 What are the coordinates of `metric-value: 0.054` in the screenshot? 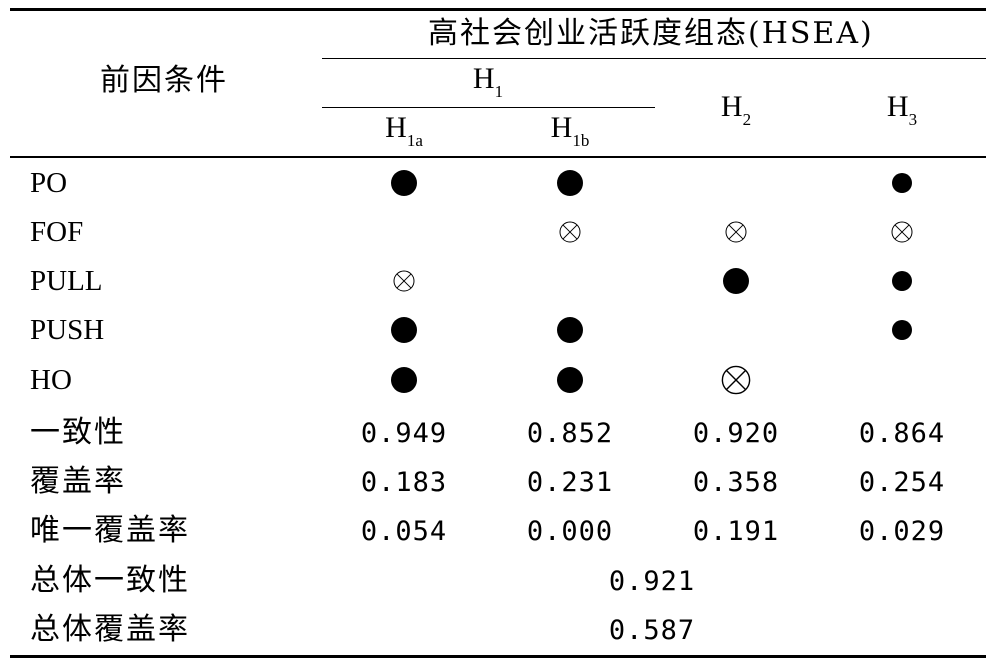 It's located at (404, 531).